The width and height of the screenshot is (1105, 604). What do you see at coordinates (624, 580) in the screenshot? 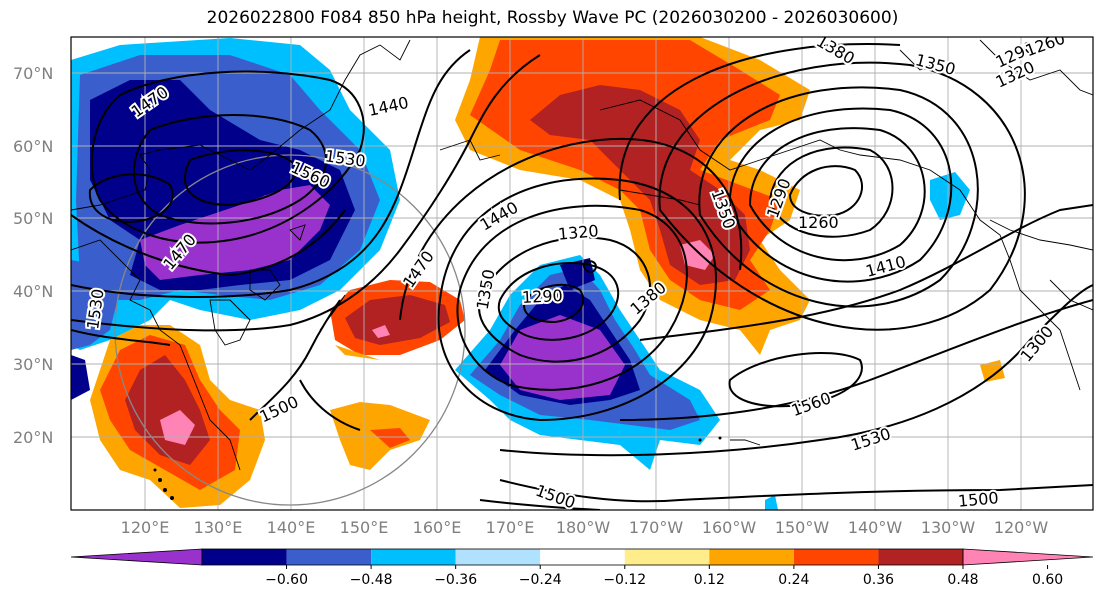
I see `colorbar-tick-label: −0.12` at bounding box center [624, 580].